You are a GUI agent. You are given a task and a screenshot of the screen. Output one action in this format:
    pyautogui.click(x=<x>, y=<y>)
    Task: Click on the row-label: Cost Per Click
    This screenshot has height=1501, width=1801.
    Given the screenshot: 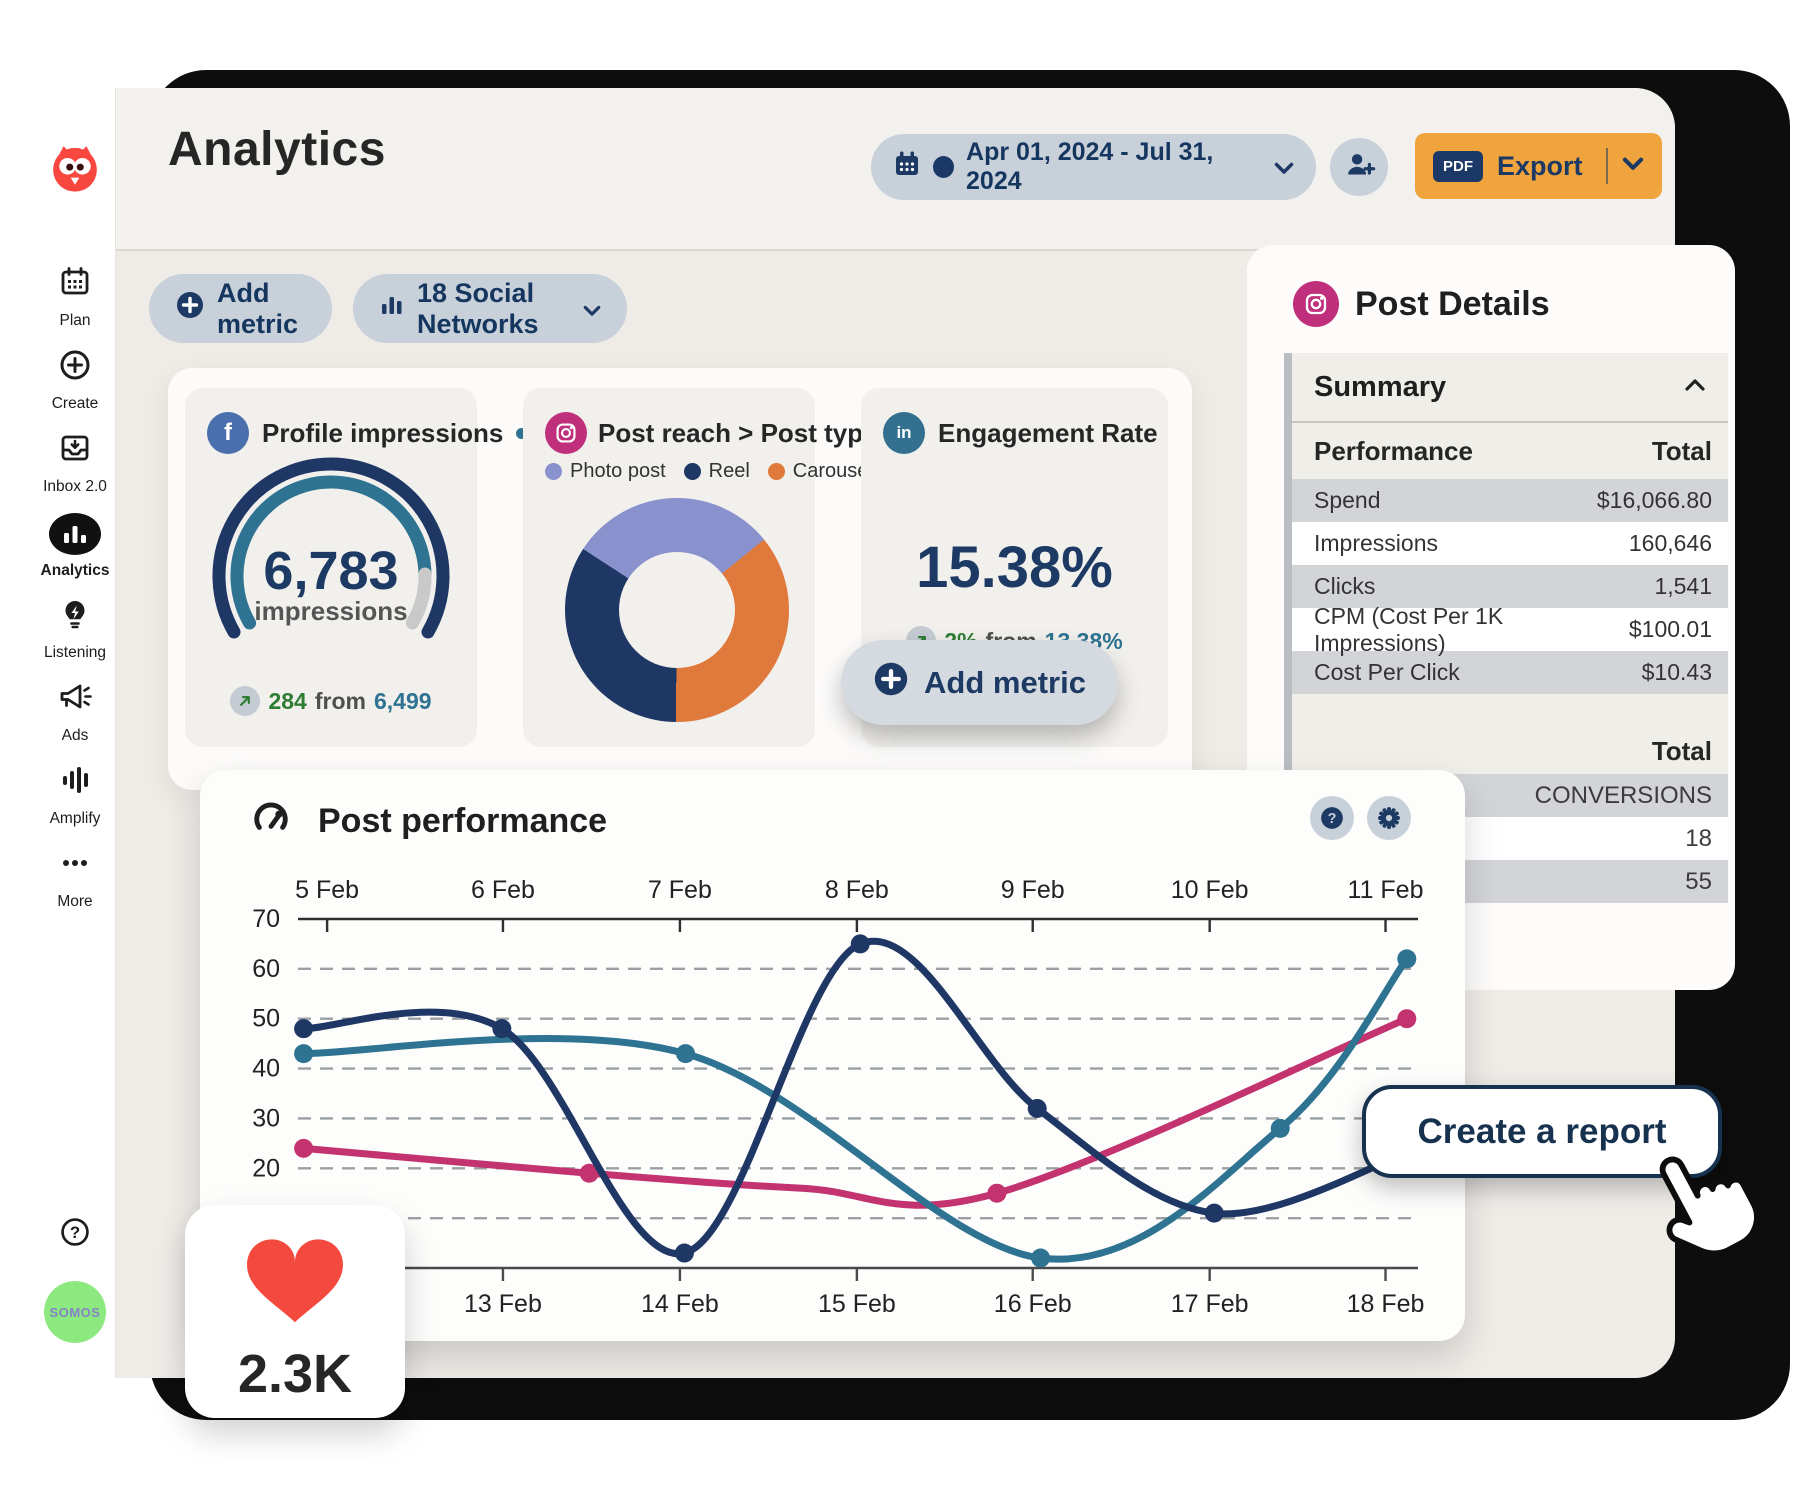 What is the action you would take?
    pyautogui.click(x=1387, y=672)
    